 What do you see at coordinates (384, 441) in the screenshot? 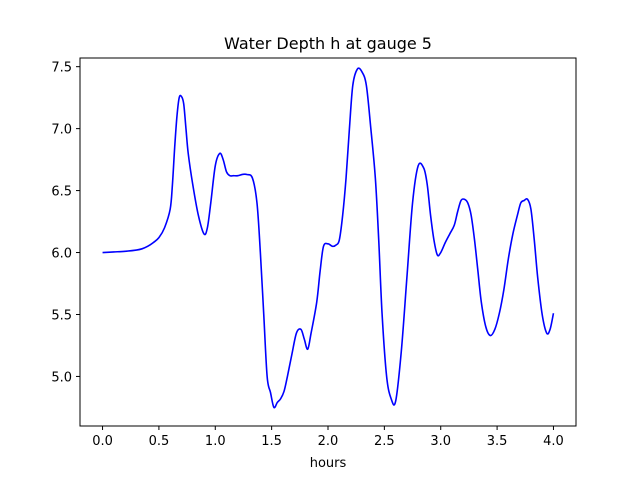
I see `x-tick-label: 2.5` at bounding box center [384, 441].